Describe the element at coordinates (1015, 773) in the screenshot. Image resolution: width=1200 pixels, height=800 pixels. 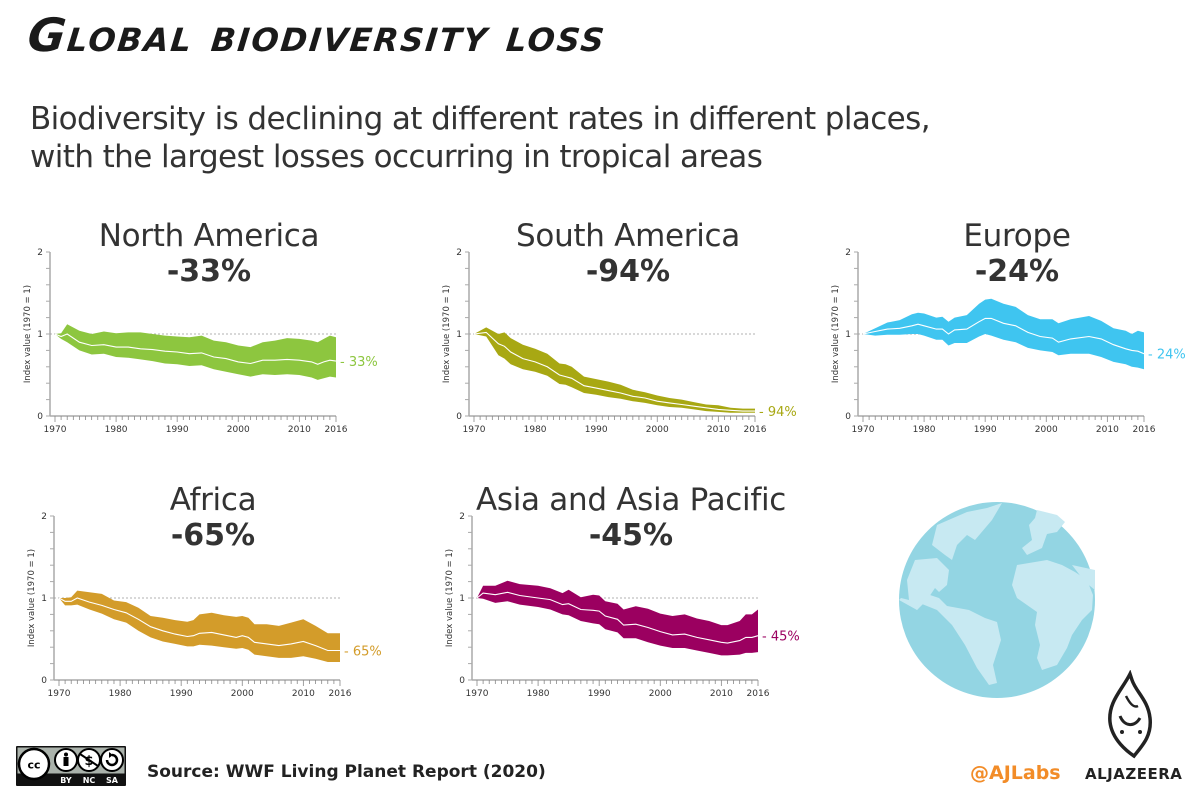
I see `ajlabs-handle: @AJLabs` at that location.